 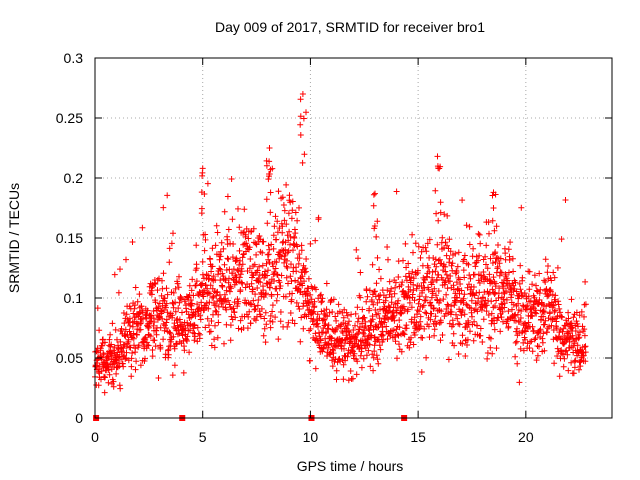 What do you see at coordinates (69, 118) in the screenshot?
I see `y-tick-label: 0.25` at bounding box center [69, 118].